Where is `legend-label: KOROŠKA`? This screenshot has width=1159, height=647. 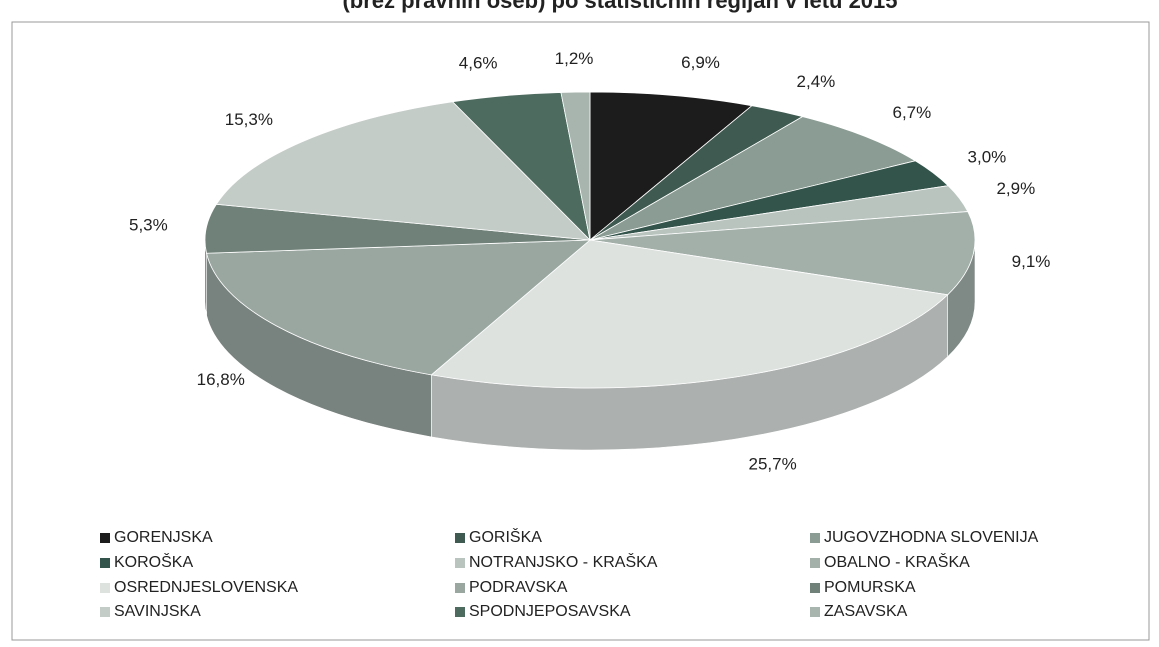 legend-label: KOROŠKA is located at coordinates (153, 561).